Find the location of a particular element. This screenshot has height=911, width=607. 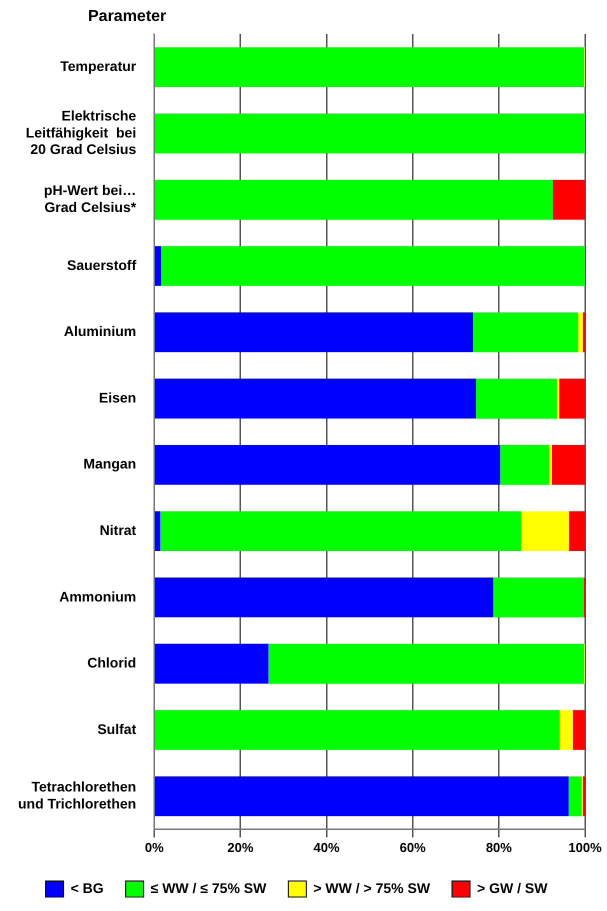

y-tick-label: Mangan is located at coordinates (109, 464).